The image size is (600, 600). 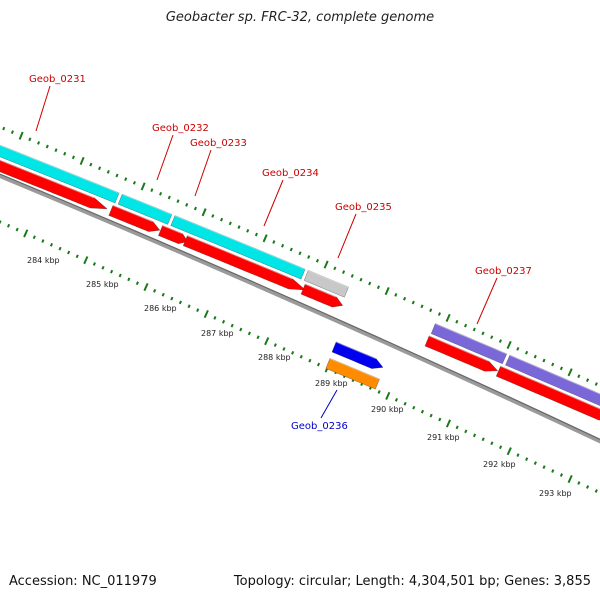 I want to click on feature-purple-1-fill, so click(x=469, y=343).